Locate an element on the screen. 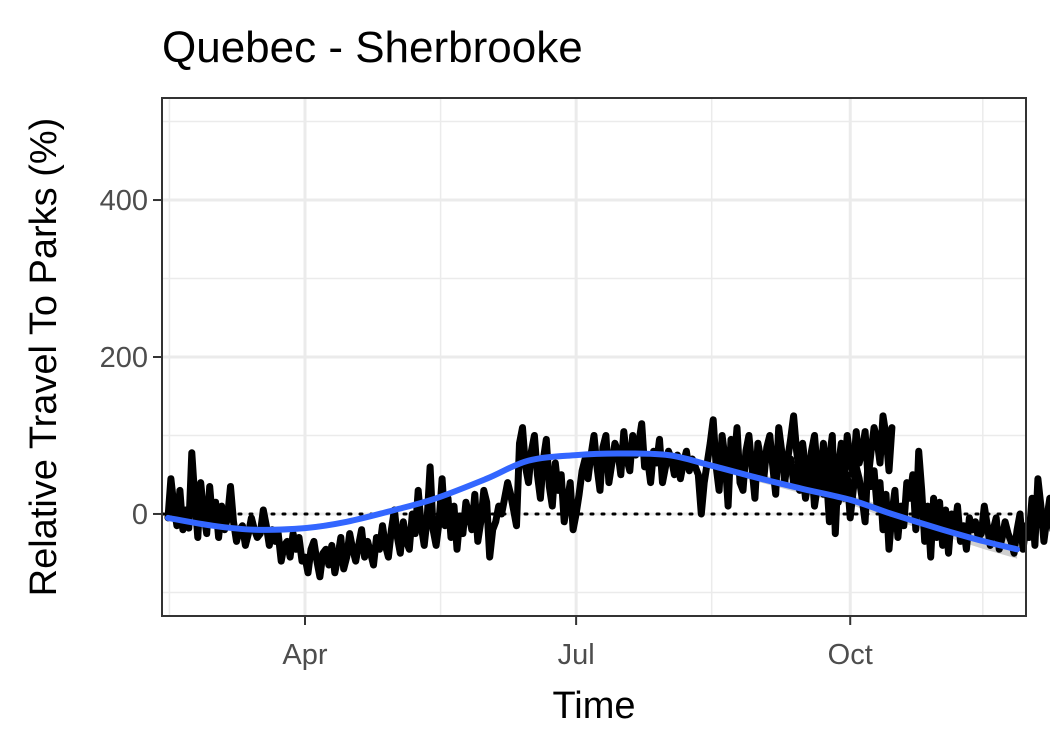 Image resolution: width=1050 pixels, height=750 pixels. y-tick-label: 400 is located at coordinates (124, 201).